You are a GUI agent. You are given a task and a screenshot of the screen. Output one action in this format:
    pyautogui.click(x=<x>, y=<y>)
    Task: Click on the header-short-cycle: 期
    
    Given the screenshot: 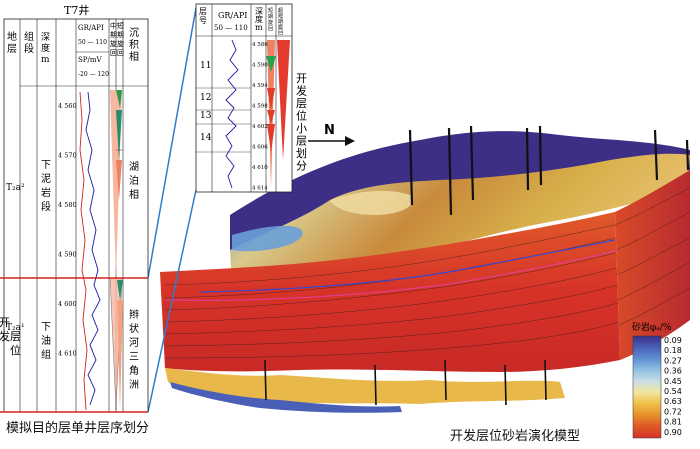 What is the action you would take?
    pyautogui.click(x=120, y=35)
    